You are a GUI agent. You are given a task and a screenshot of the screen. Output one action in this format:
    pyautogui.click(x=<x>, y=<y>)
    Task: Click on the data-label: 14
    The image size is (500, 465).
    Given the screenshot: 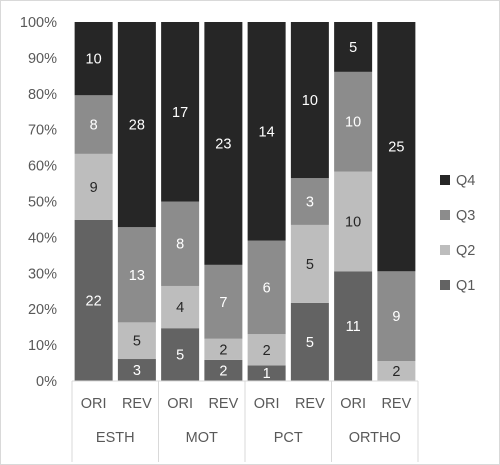 What is the action you would take?
    pyautogui.click(x=267, y=132)
    